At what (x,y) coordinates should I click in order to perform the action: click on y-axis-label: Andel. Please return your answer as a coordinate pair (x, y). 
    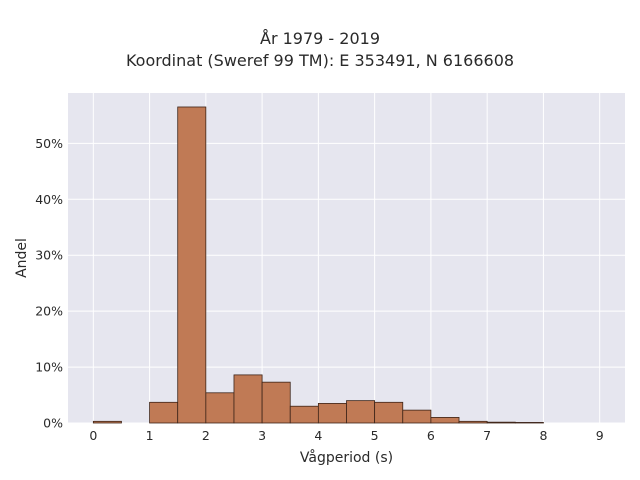
    Looking at the image, I should click on (22, 258).